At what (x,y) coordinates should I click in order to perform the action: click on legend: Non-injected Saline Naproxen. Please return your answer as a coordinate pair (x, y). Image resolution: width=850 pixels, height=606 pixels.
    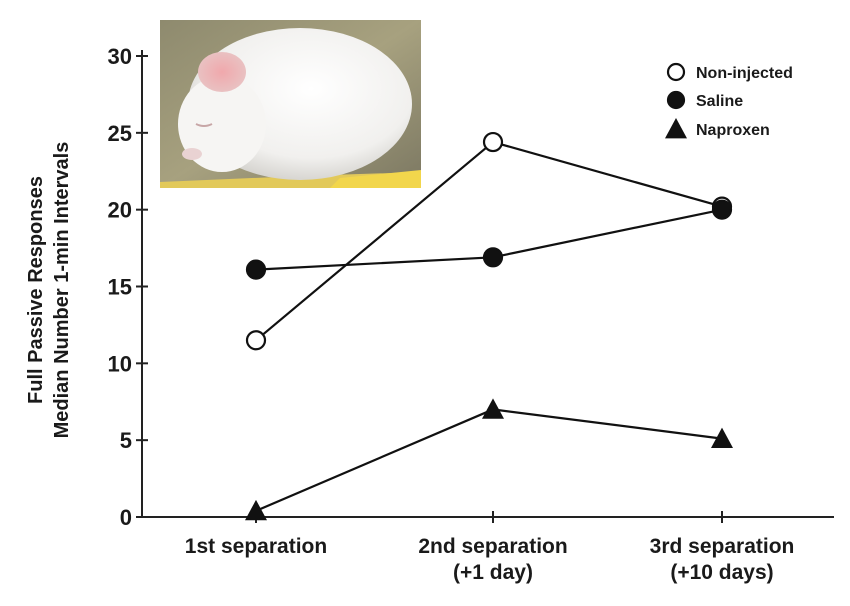
    Looking at the image, I should click on (729, 100).